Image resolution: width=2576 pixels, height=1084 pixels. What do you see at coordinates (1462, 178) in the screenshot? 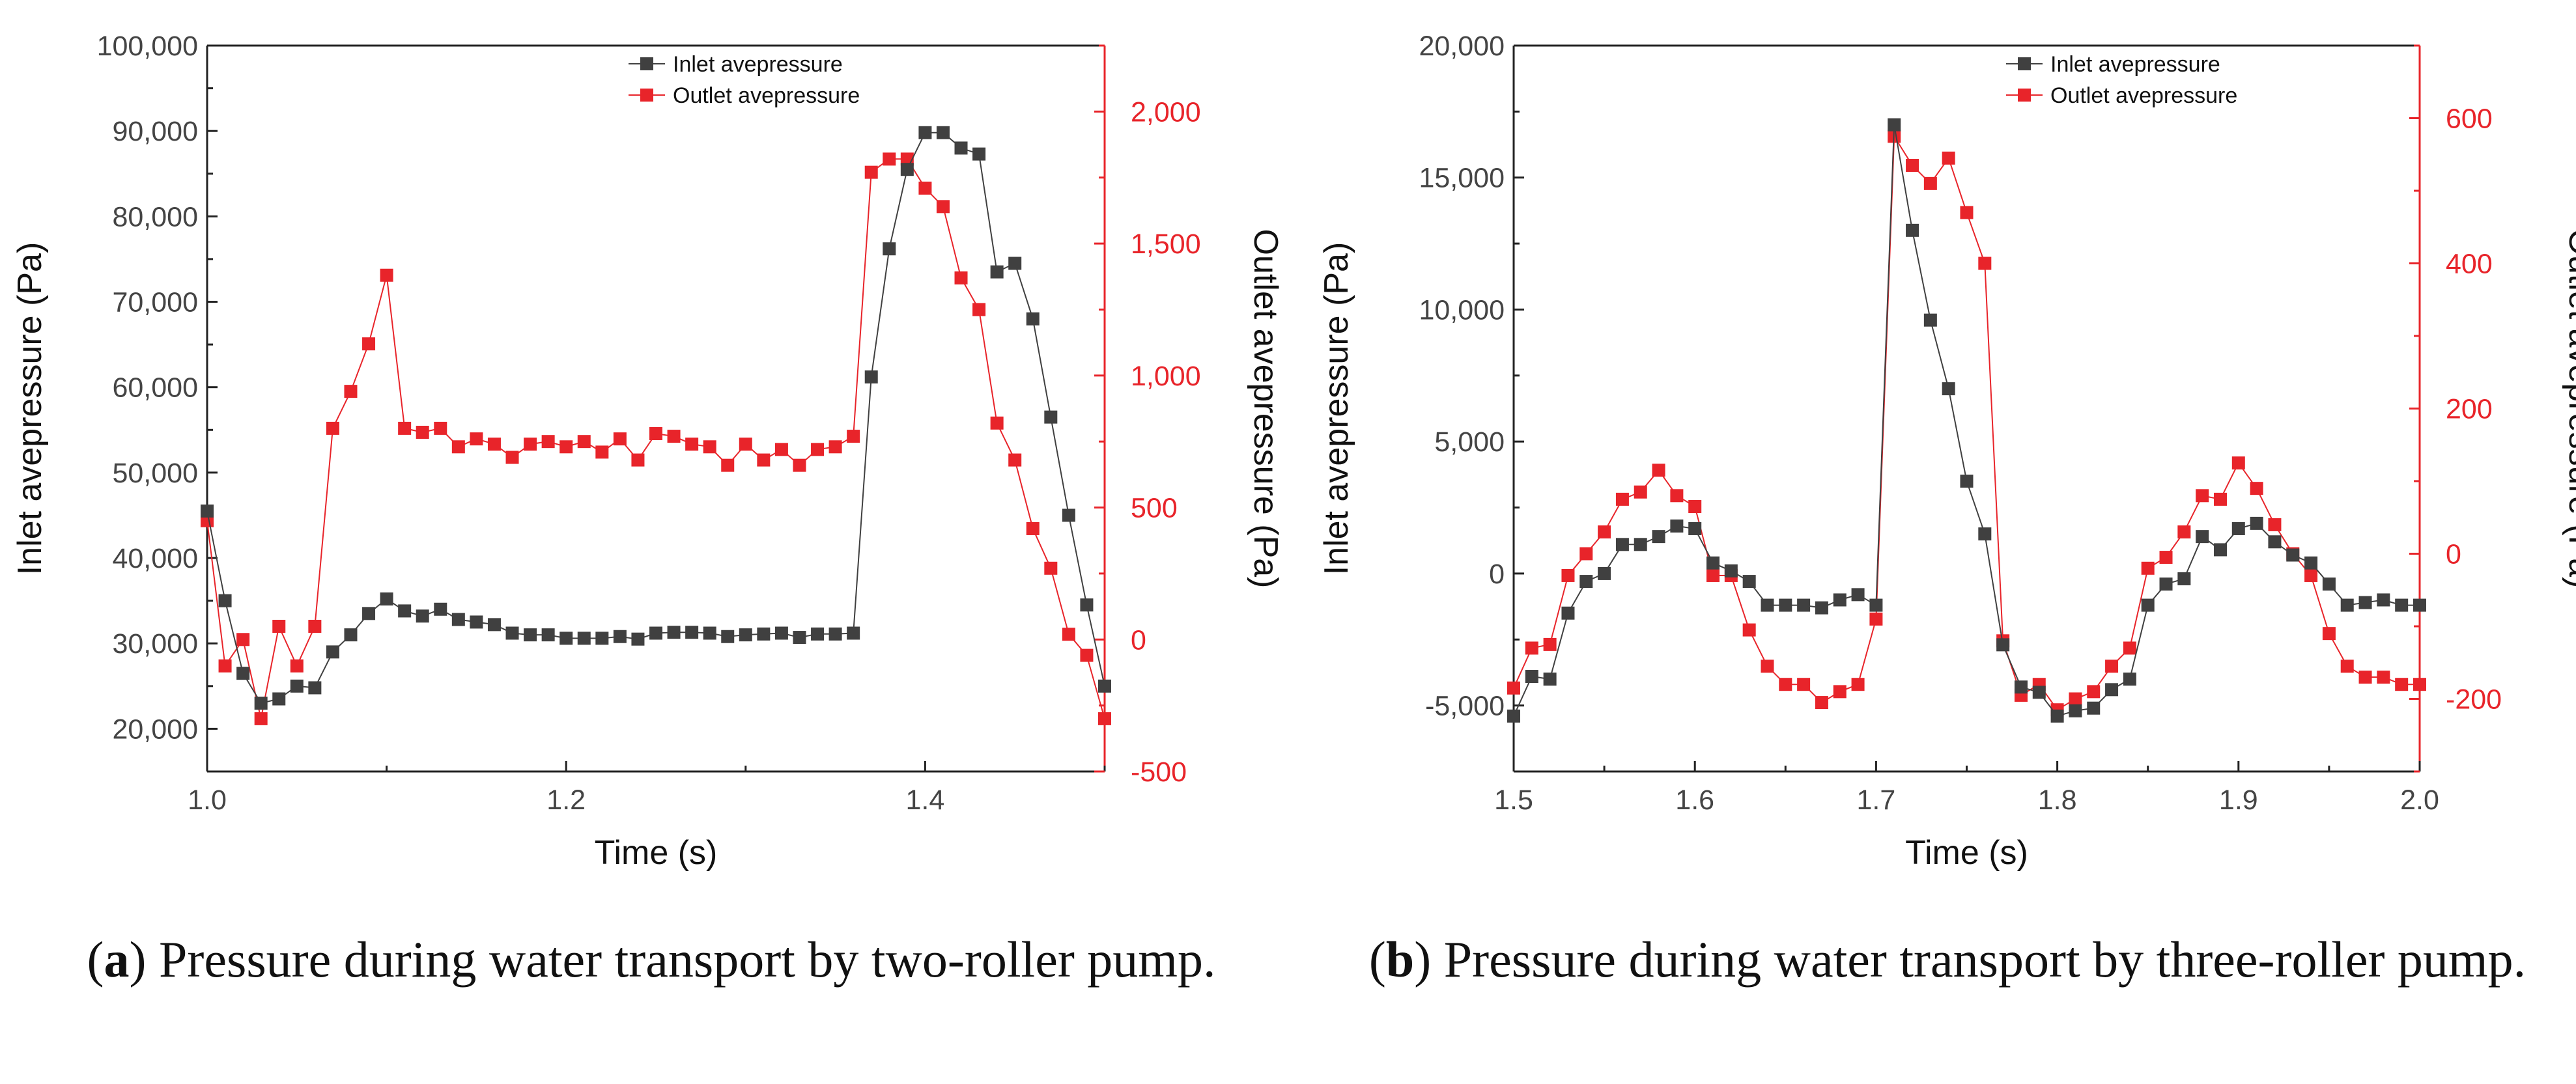
I see `y-left-tick-label: 15,000` at bounding box center [1462, 178].